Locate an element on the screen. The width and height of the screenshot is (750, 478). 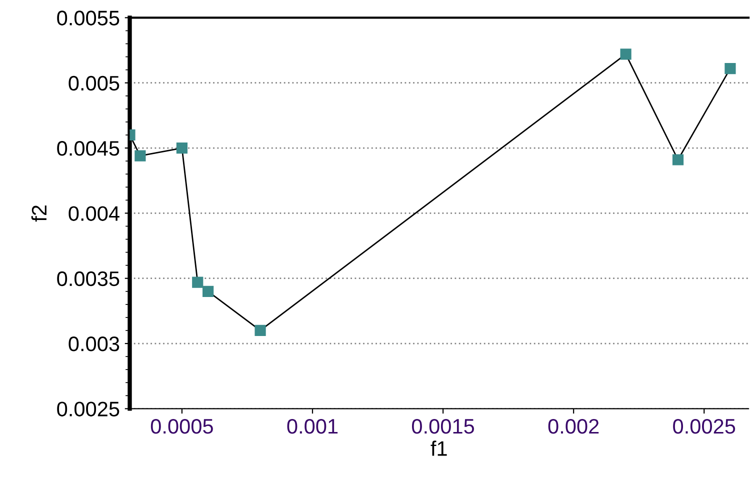
y-axis-title: f2 is located at coordinates (38, 214).